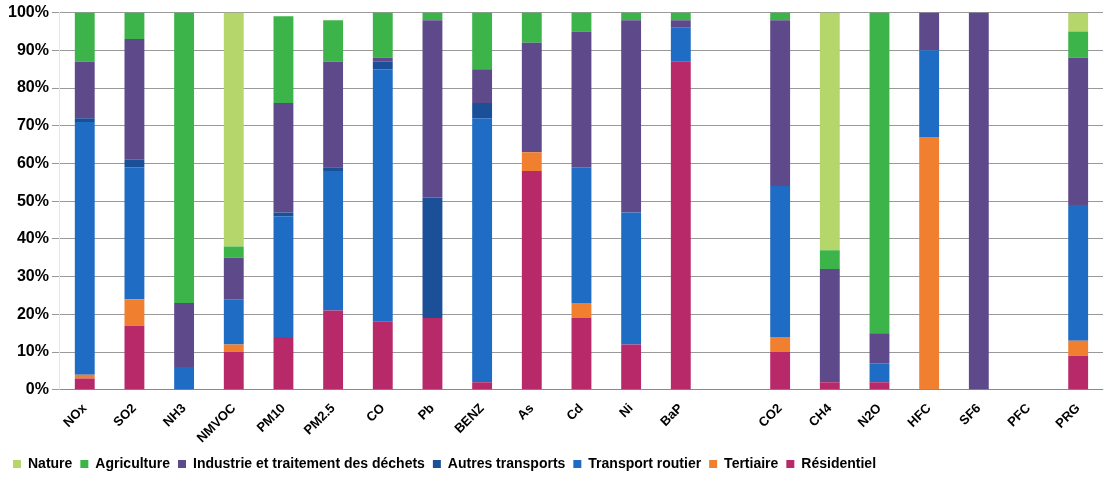 The image size is (1113, 481). I want to click on x-tick-label: CO2, so click(770, 415).